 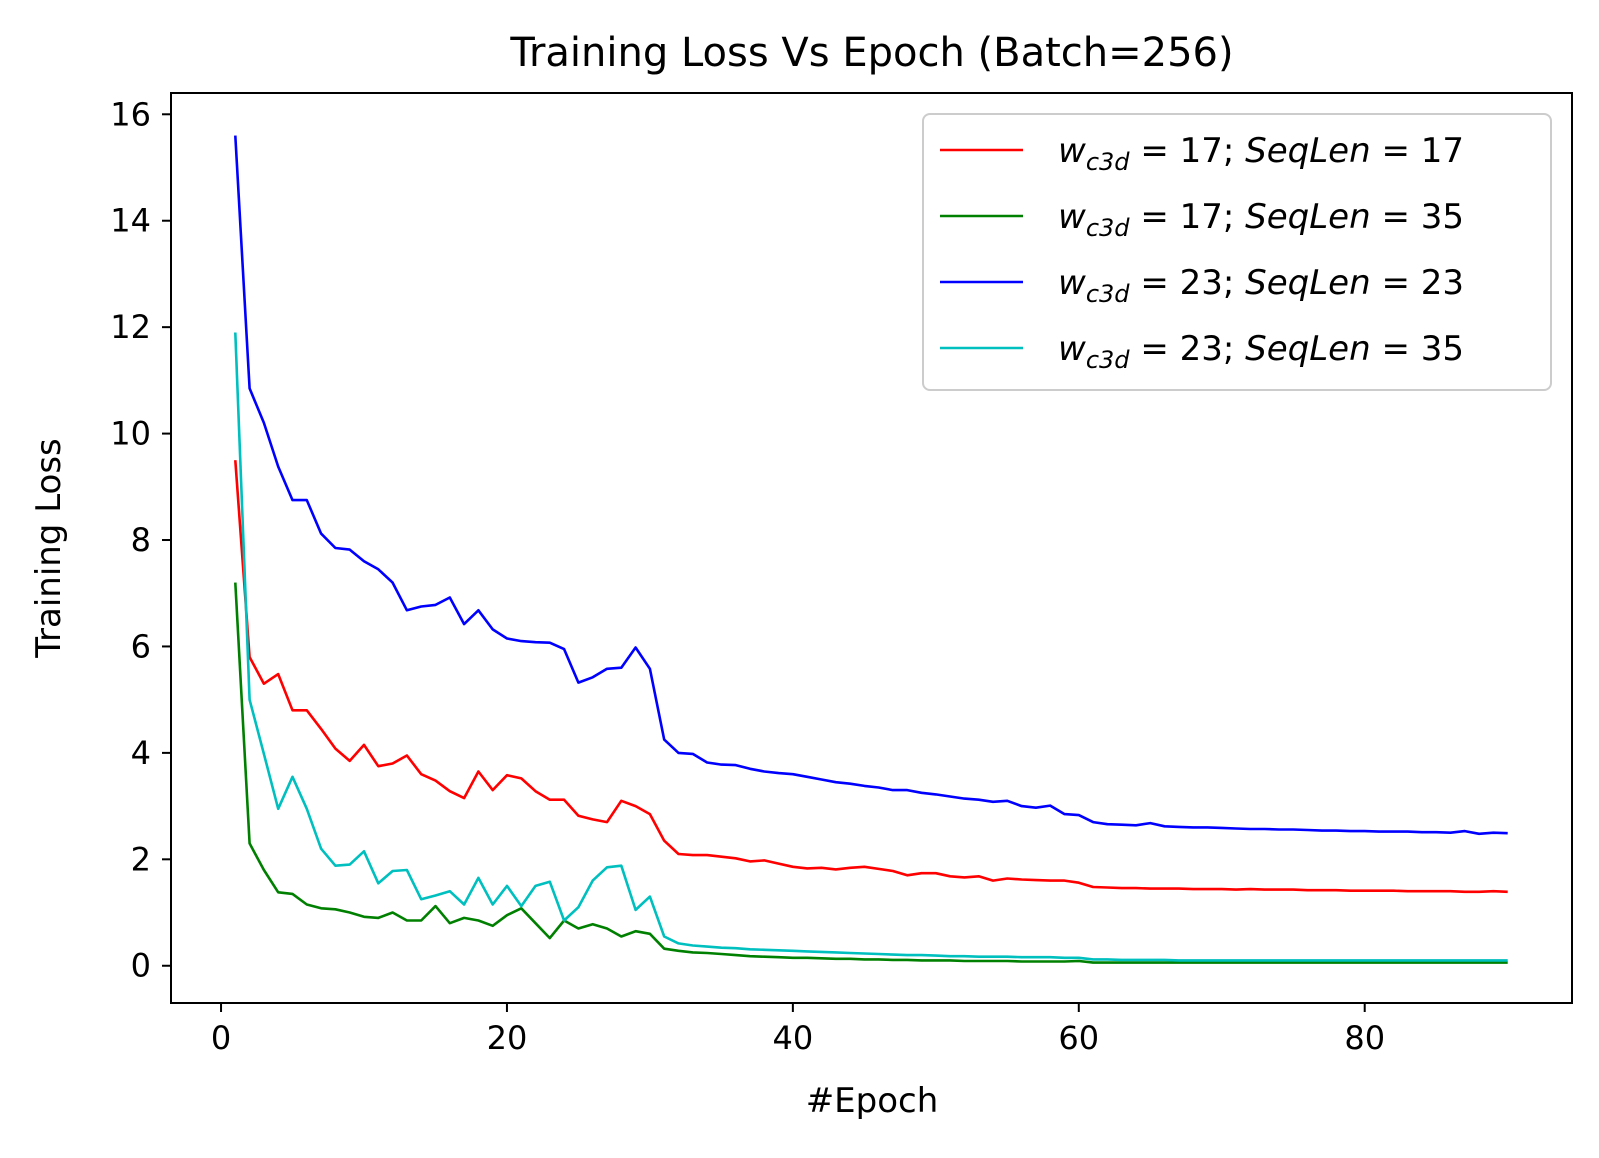 I want to click on x-axis: 0 20 40 60 80, so click(x=798, y=1030).